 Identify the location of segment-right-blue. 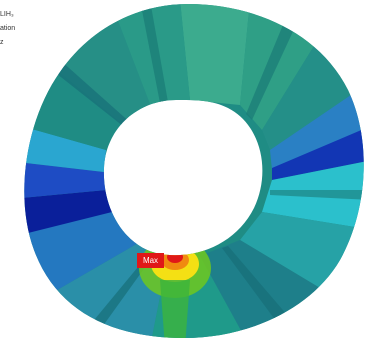
(317, 125).